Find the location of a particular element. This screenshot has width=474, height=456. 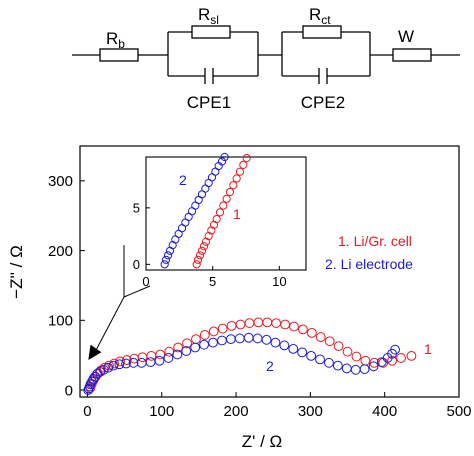

x-tick-label: 300 is located at coordinates (310, 411).